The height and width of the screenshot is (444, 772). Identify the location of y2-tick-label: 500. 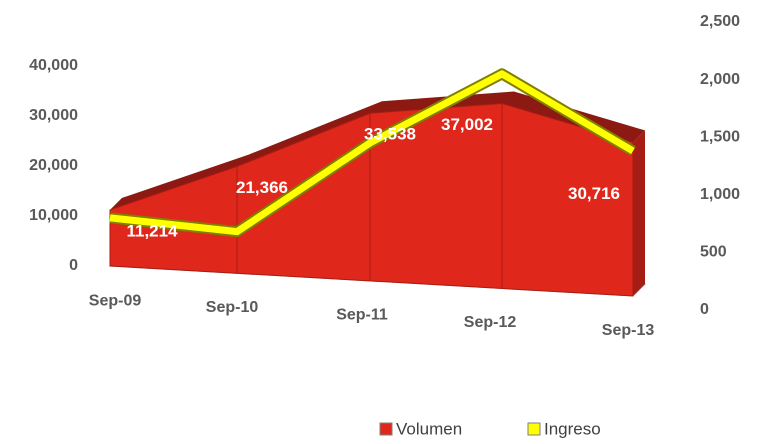
(713, 252).